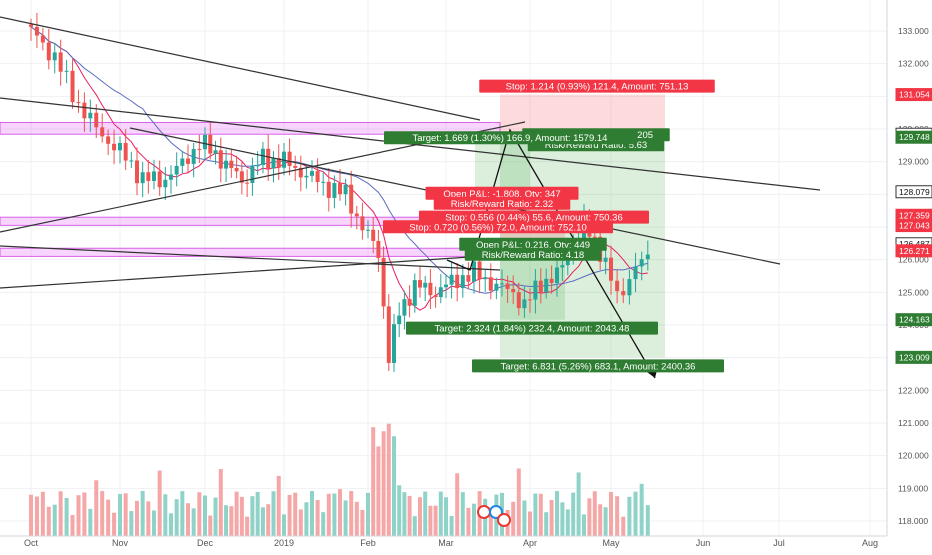 The width and height of the screenshot is (932, 555). Describe the element at coordinates (914, 357) in the screenshot. I see `price-tag-text: 123.009` at that location.